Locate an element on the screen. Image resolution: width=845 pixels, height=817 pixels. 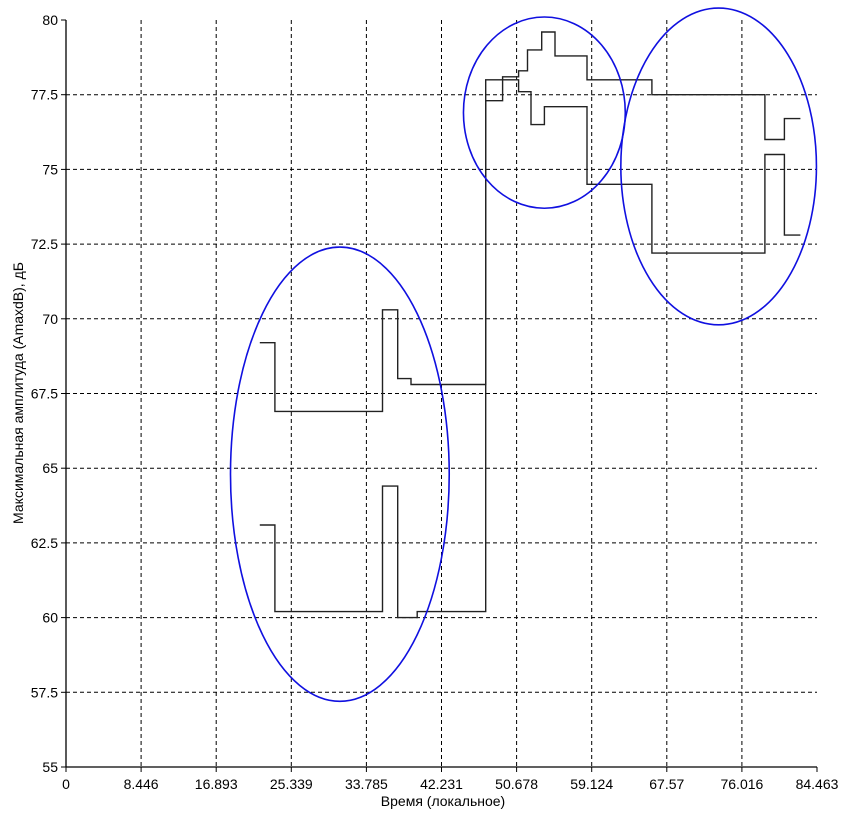
x-tick-label: 0 is located at coordinates (66, 784).